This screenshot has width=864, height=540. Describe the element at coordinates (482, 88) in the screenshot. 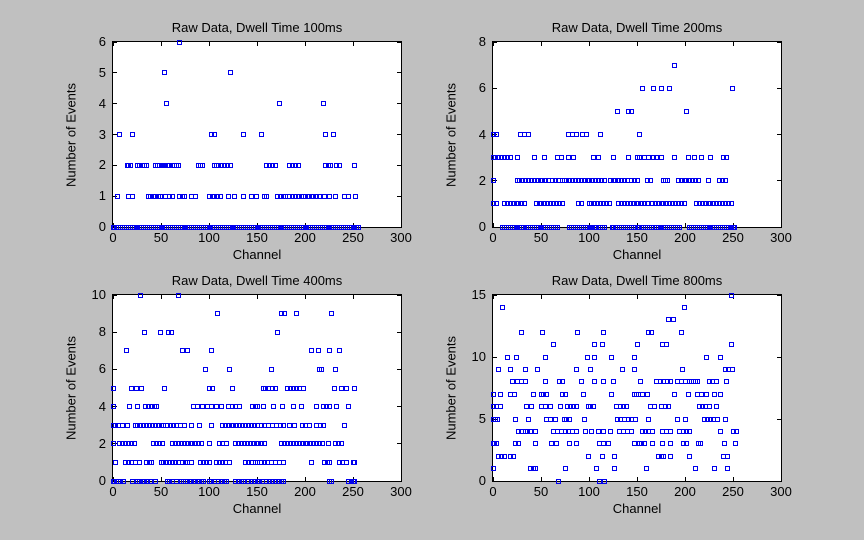

I see `y-tick-label: 6` at that location.